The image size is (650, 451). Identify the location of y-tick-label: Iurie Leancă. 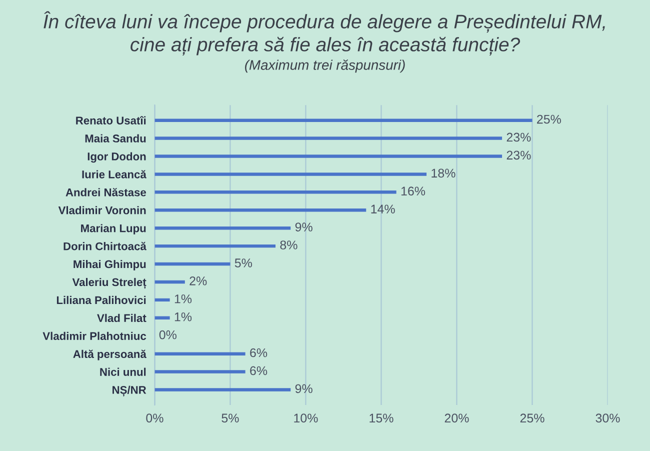
(114, 174).